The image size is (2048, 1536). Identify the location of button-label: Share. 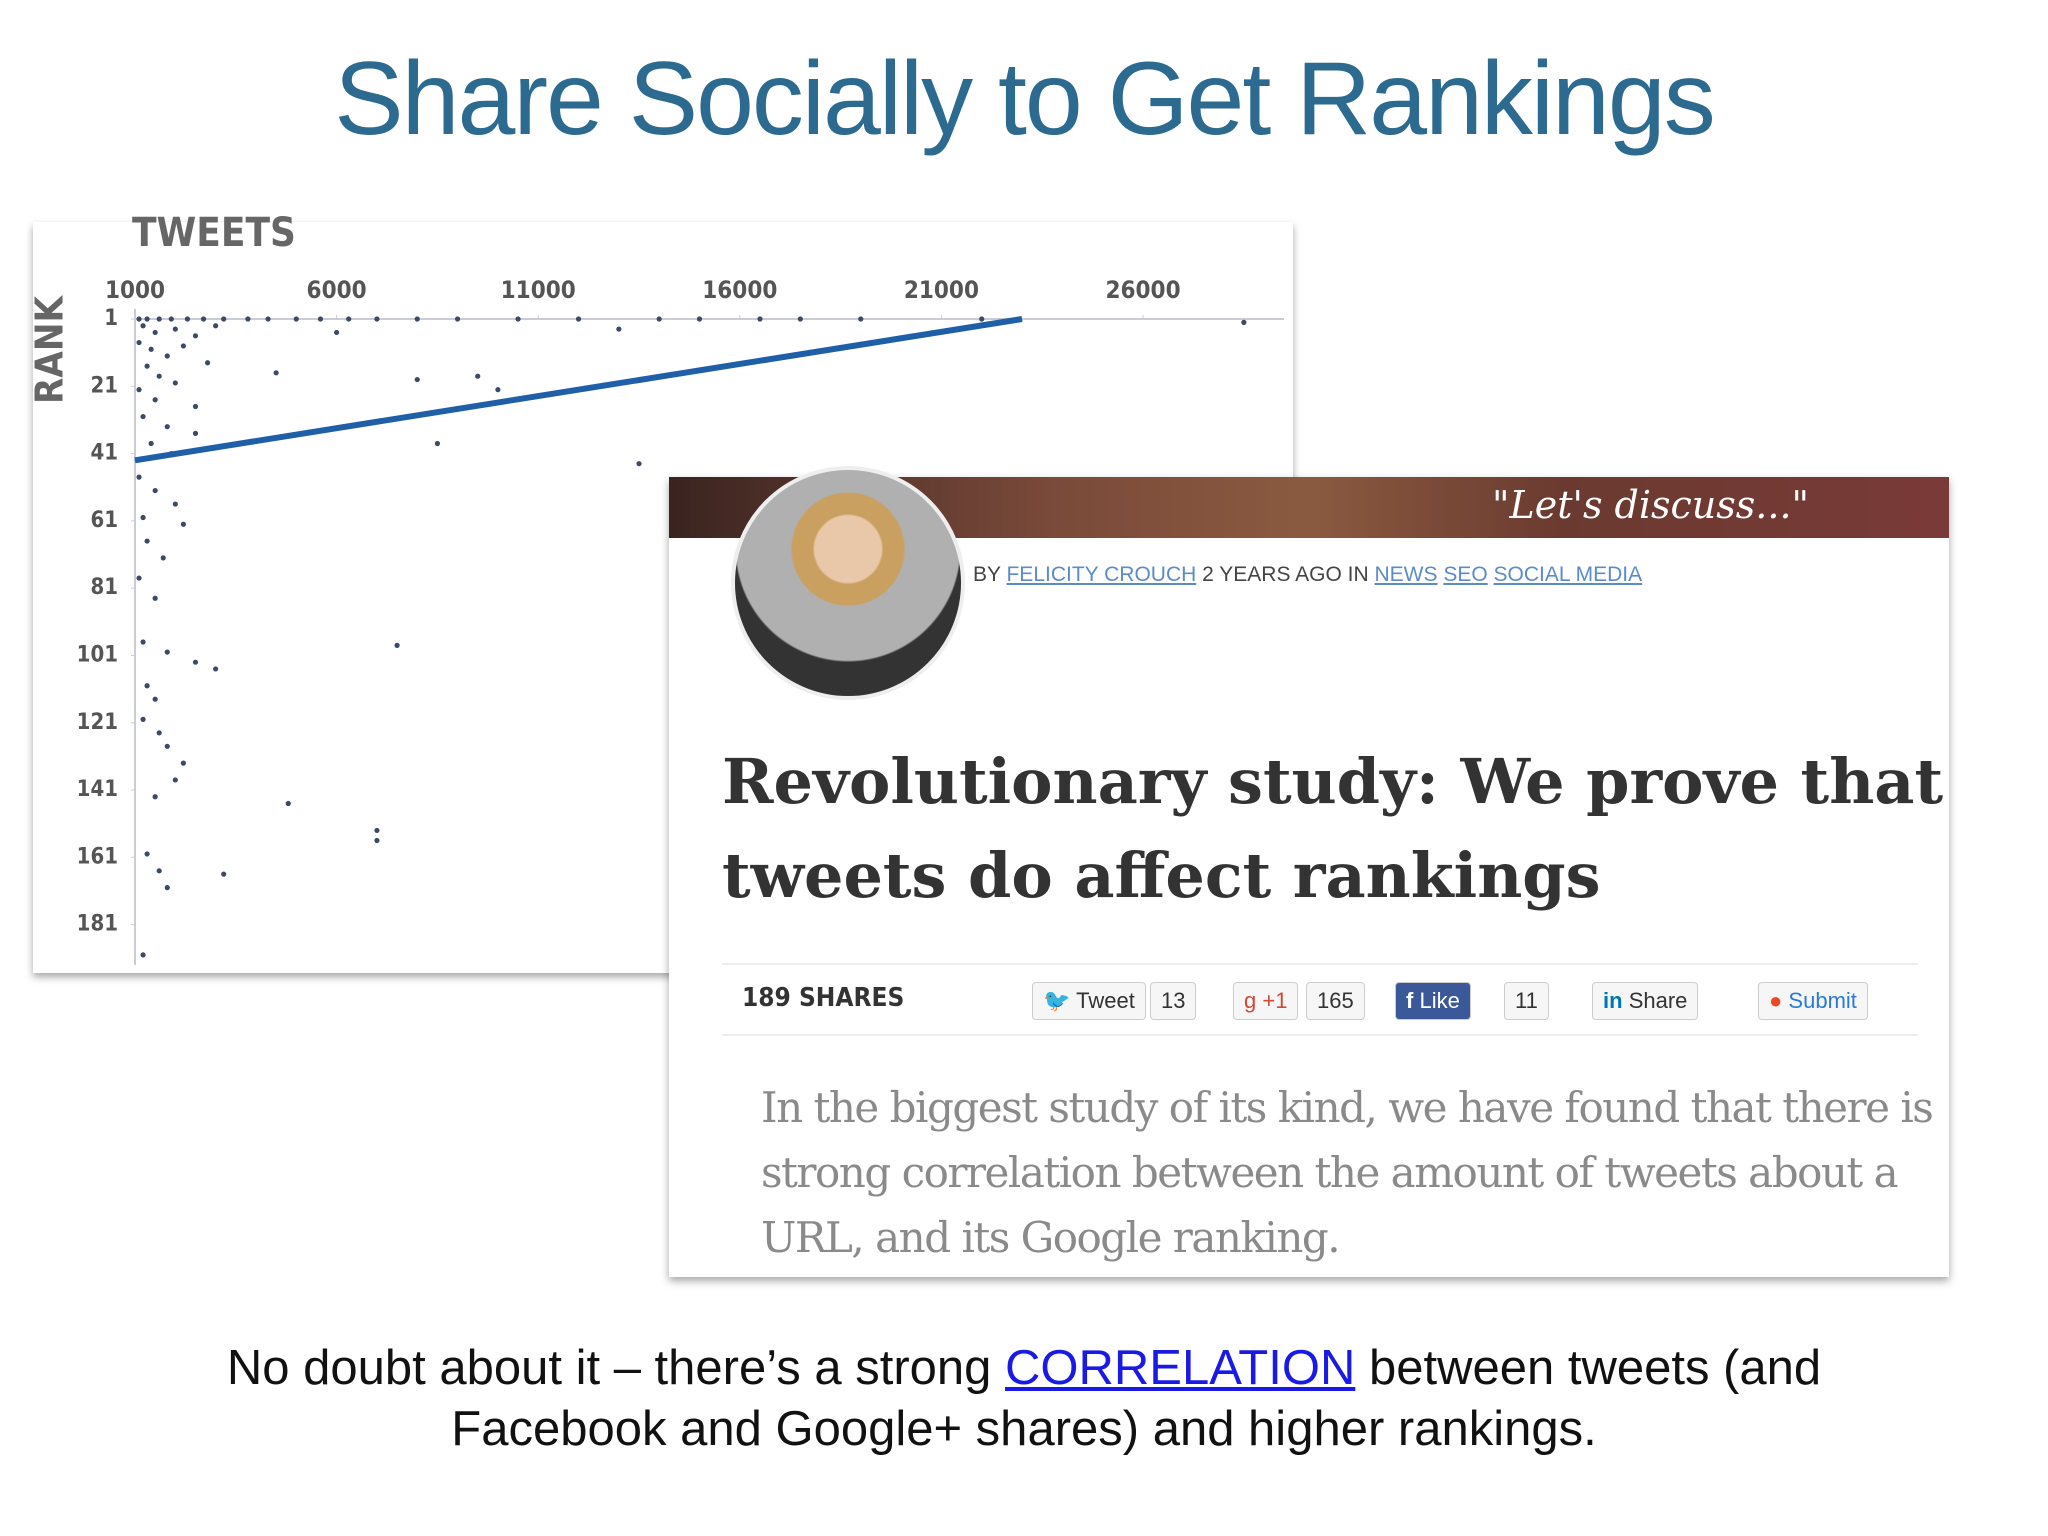
(1658, 1000).